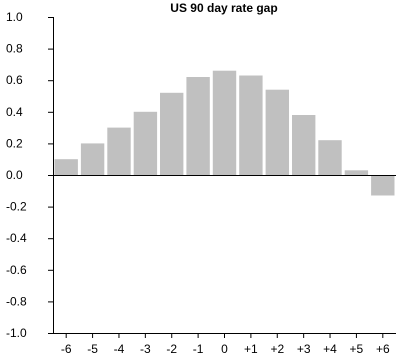 The image size is (398, 362). Describe the element at coordinates (66, 349) in the screenshot. I see `x-tick-label: -6` at that location.